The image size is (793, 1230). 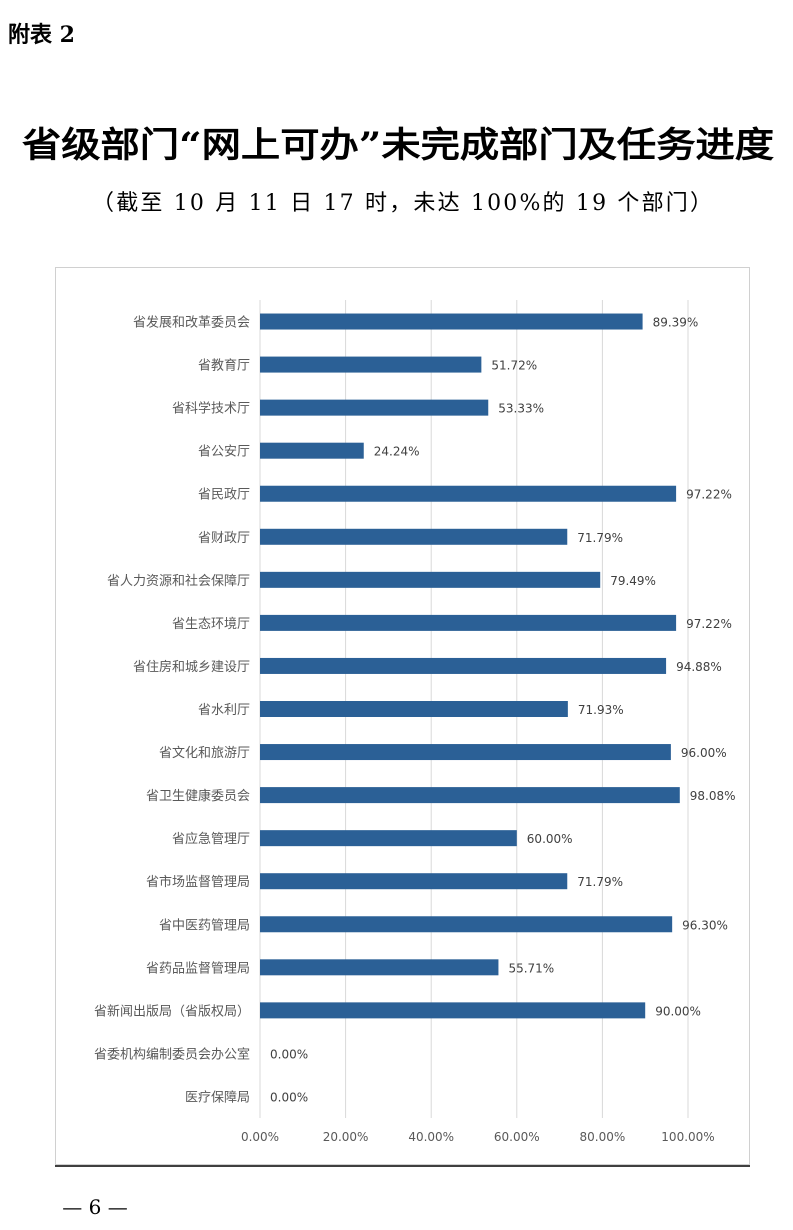 What do you see at coordinates (633, 581) in the screenshot?
I see `value-label: 79.49%` at bounding box center [633, 581].